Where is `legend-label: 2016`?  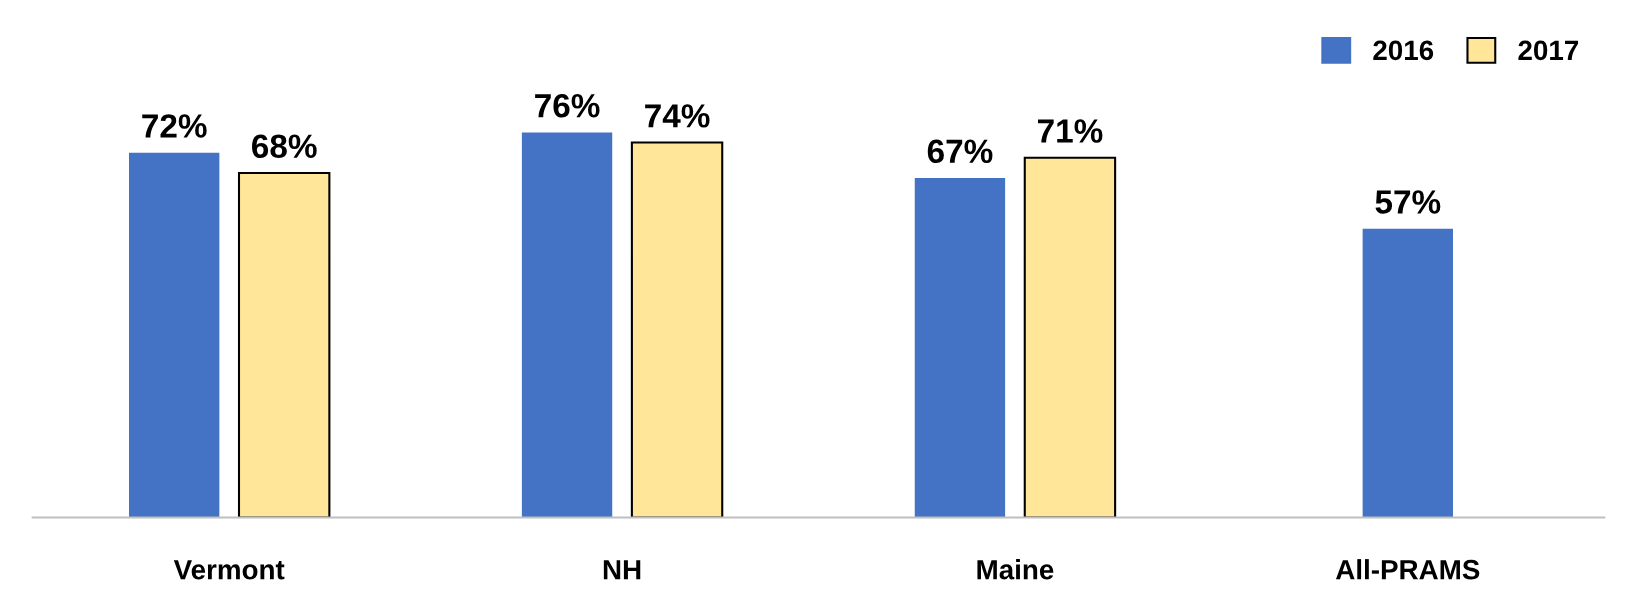 legend-label: 2016 is located at coordinates (1403, 50).